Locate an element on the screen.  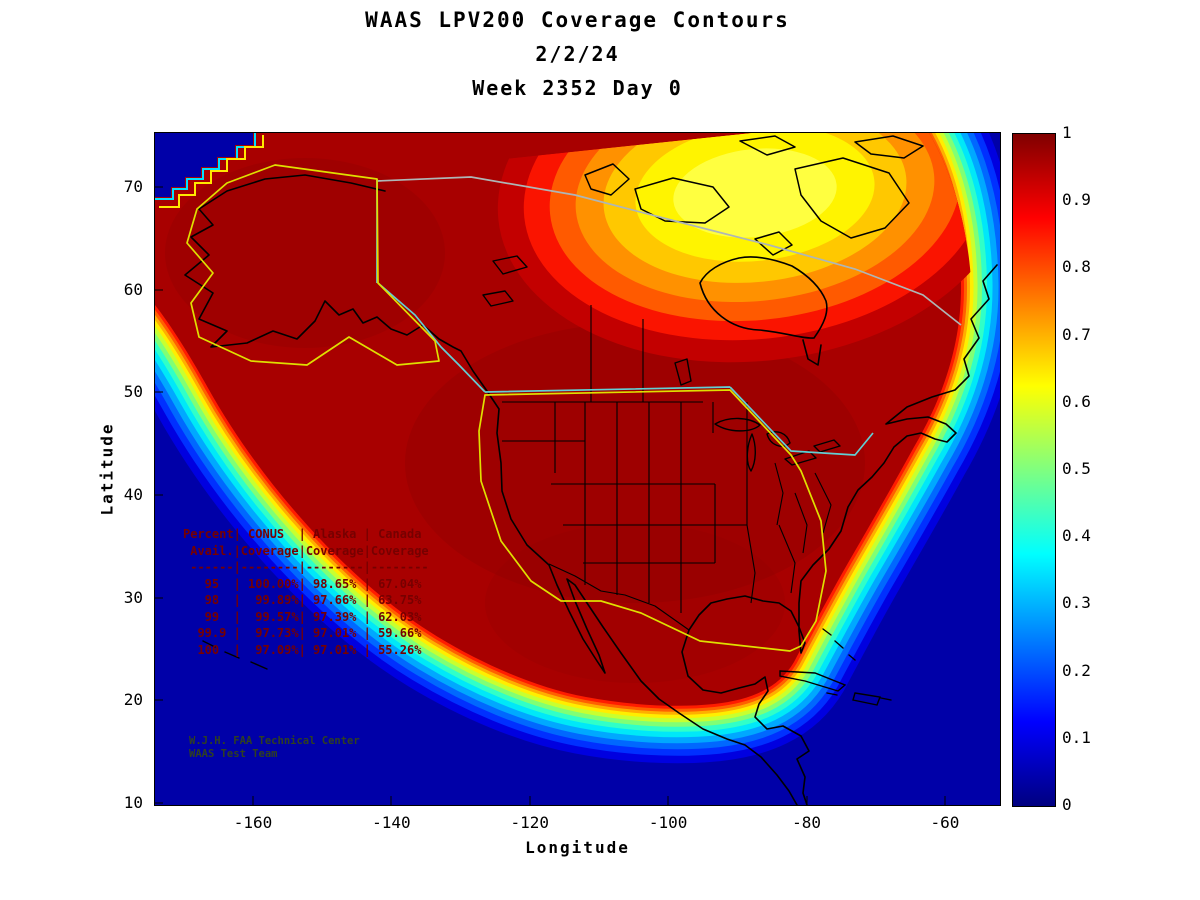
y-tick-label: 20 is located at coordinates (133, 700).